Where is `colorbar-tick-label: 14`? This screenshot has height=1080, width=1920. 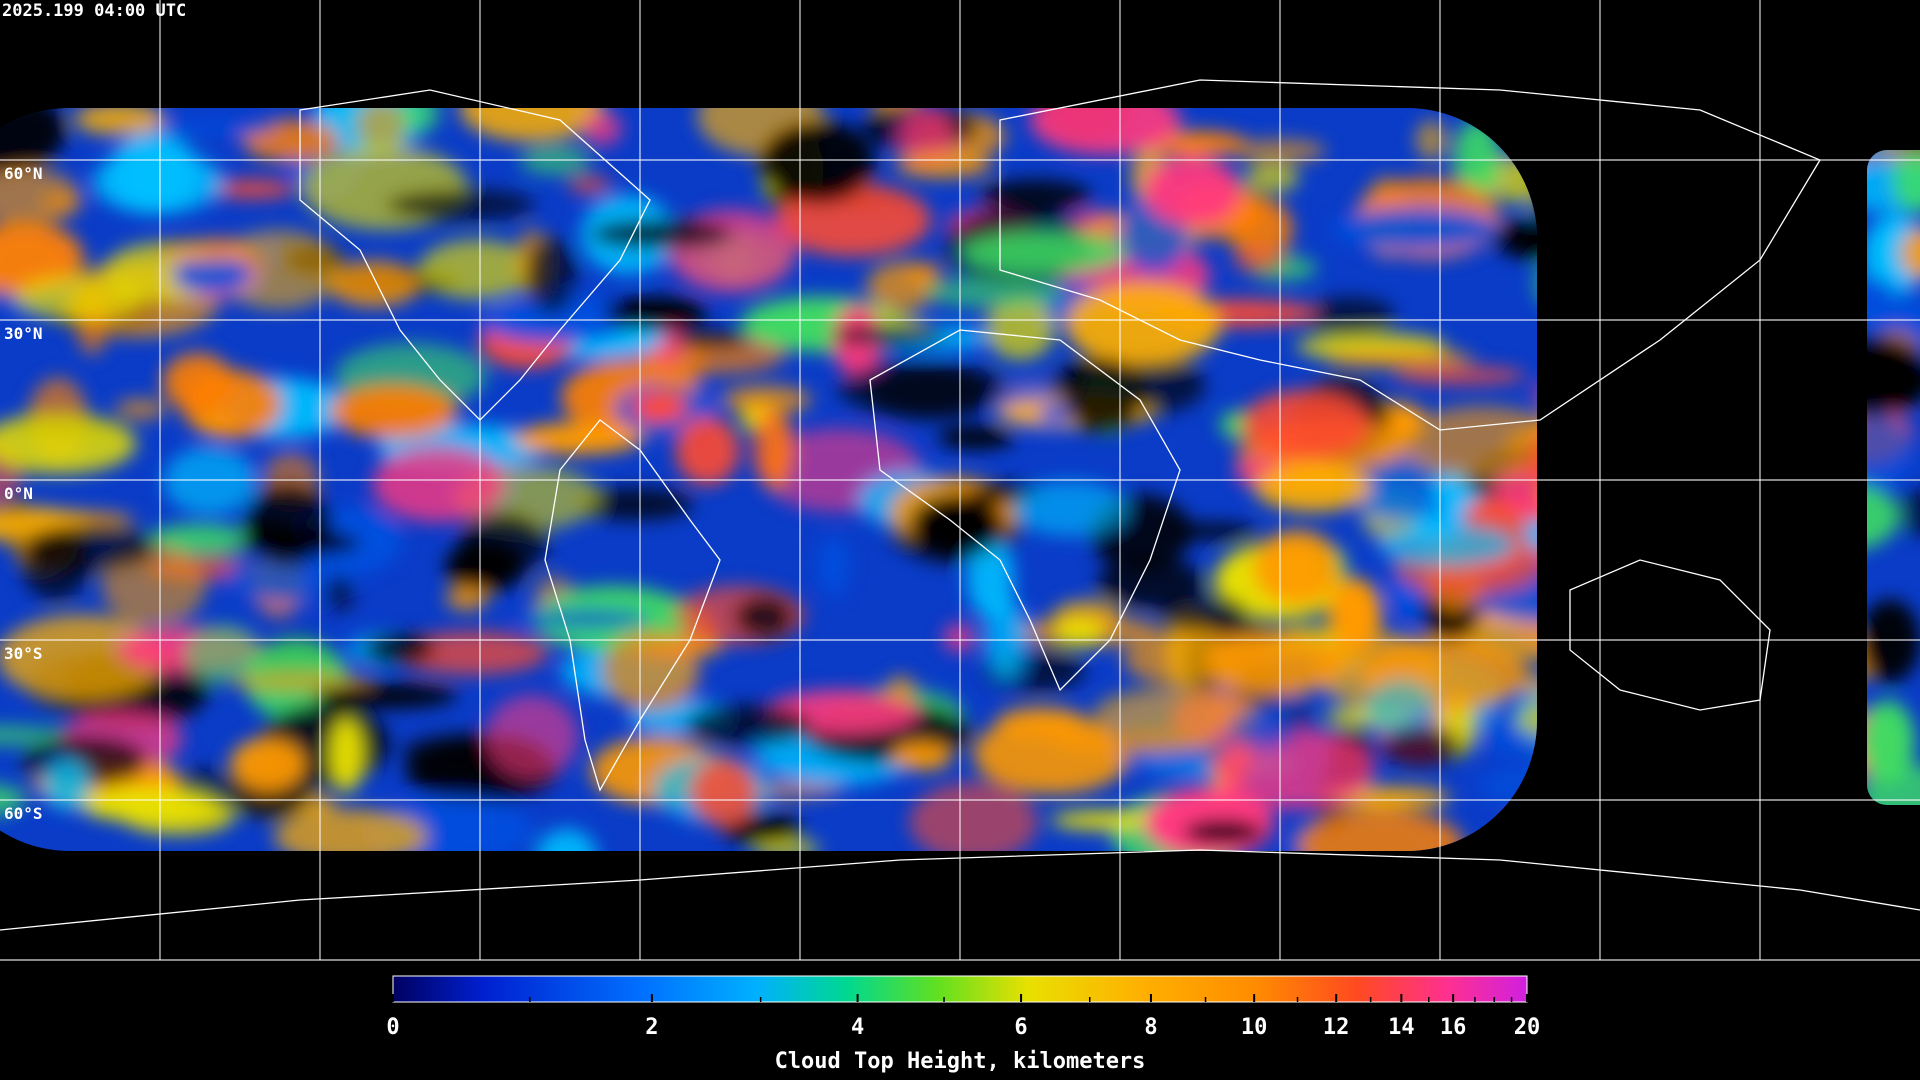 colorbar-tick-label: 14 is located at coordinates (1401, 1027).